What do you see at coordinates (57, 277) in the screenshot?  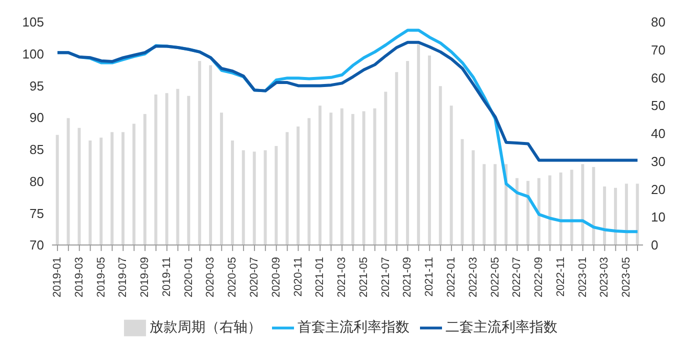 I see `x-tick-label: 2019-01` at bounding box center [57, 277].